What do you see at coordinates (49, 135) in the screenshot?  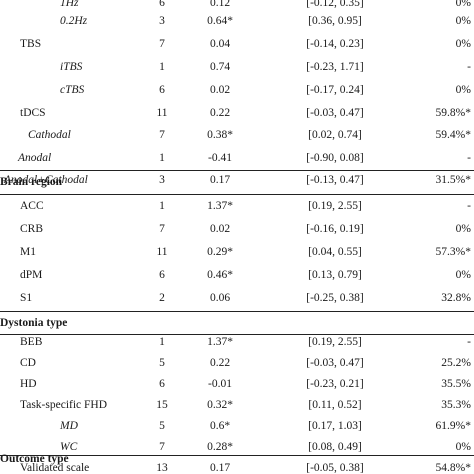 I see `row-label: Cathodal` at bounding box center [49, 135].